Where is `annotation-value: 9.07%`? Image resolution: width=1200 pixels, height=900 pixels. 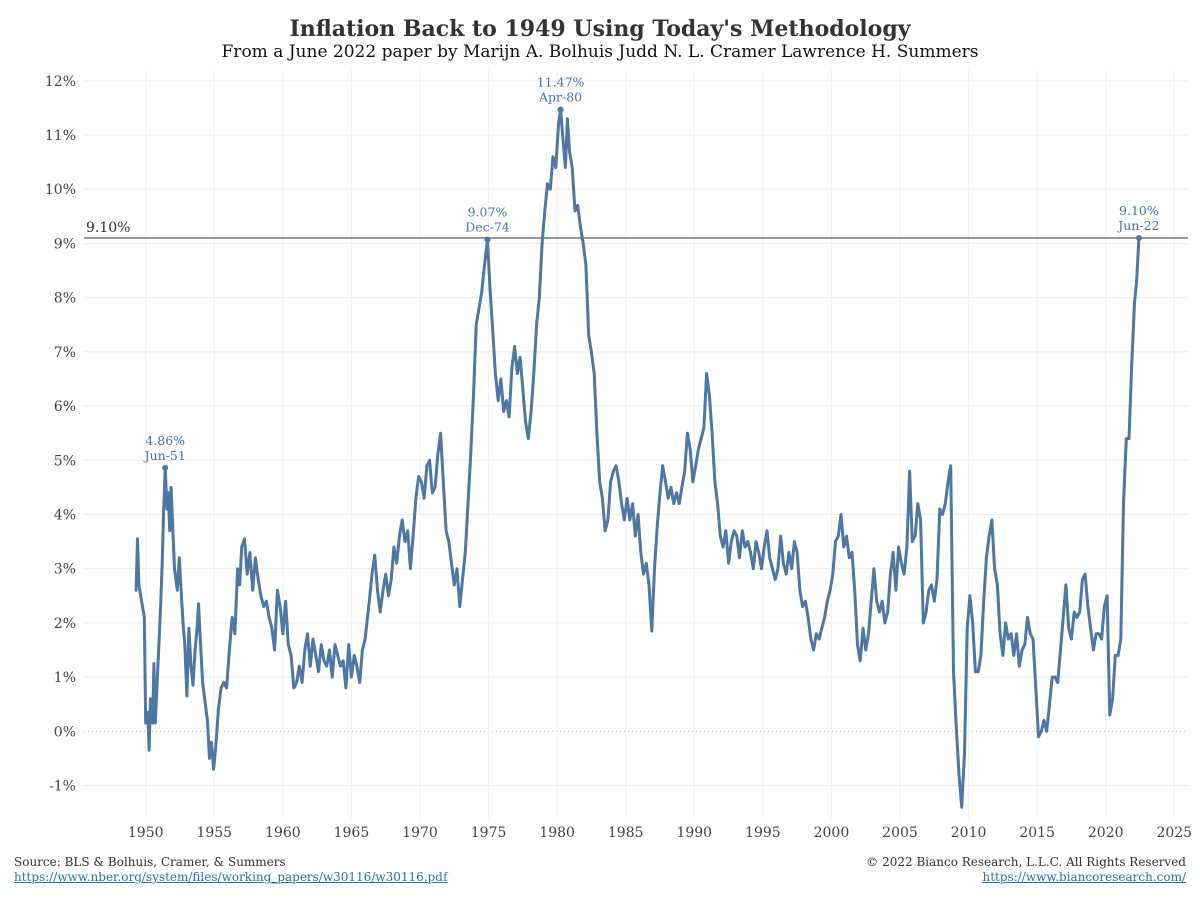 annotation-value: 9.07% is located at coordinates (488, 212).